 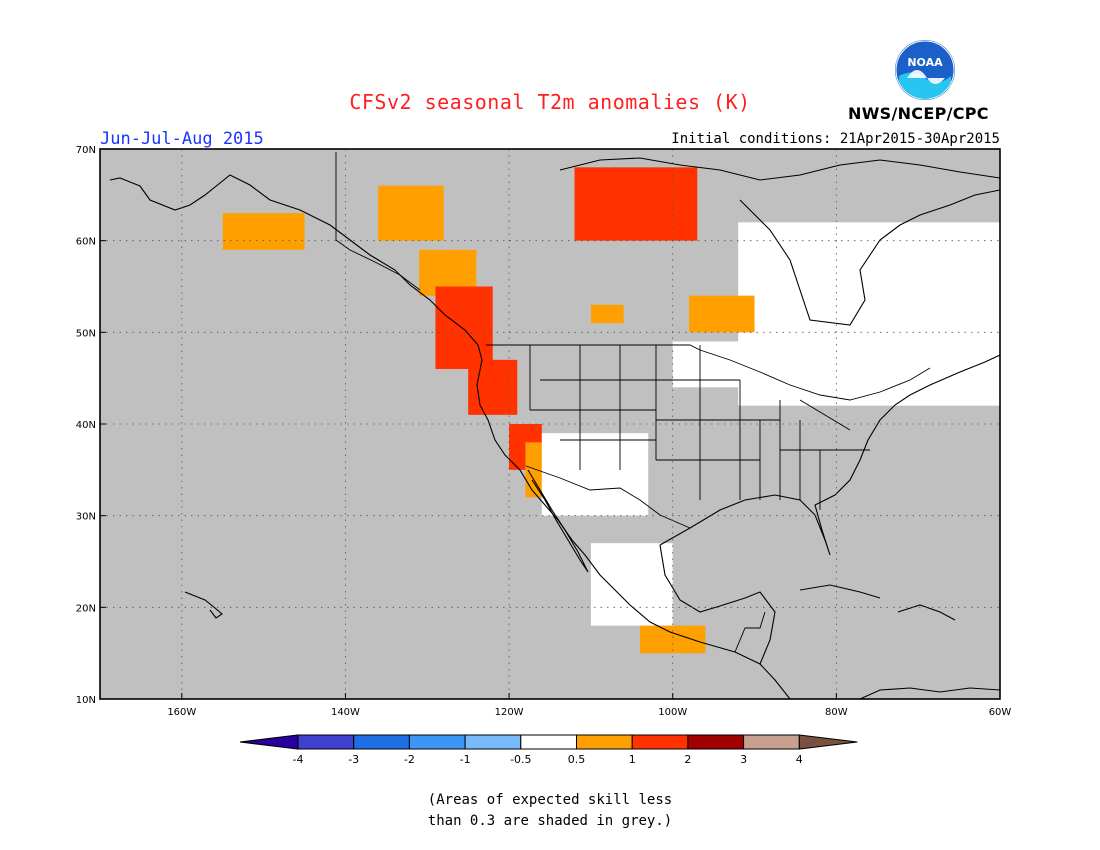 I want to click on noaa-logo-icon: NOAA, so click(x=925, y=70).